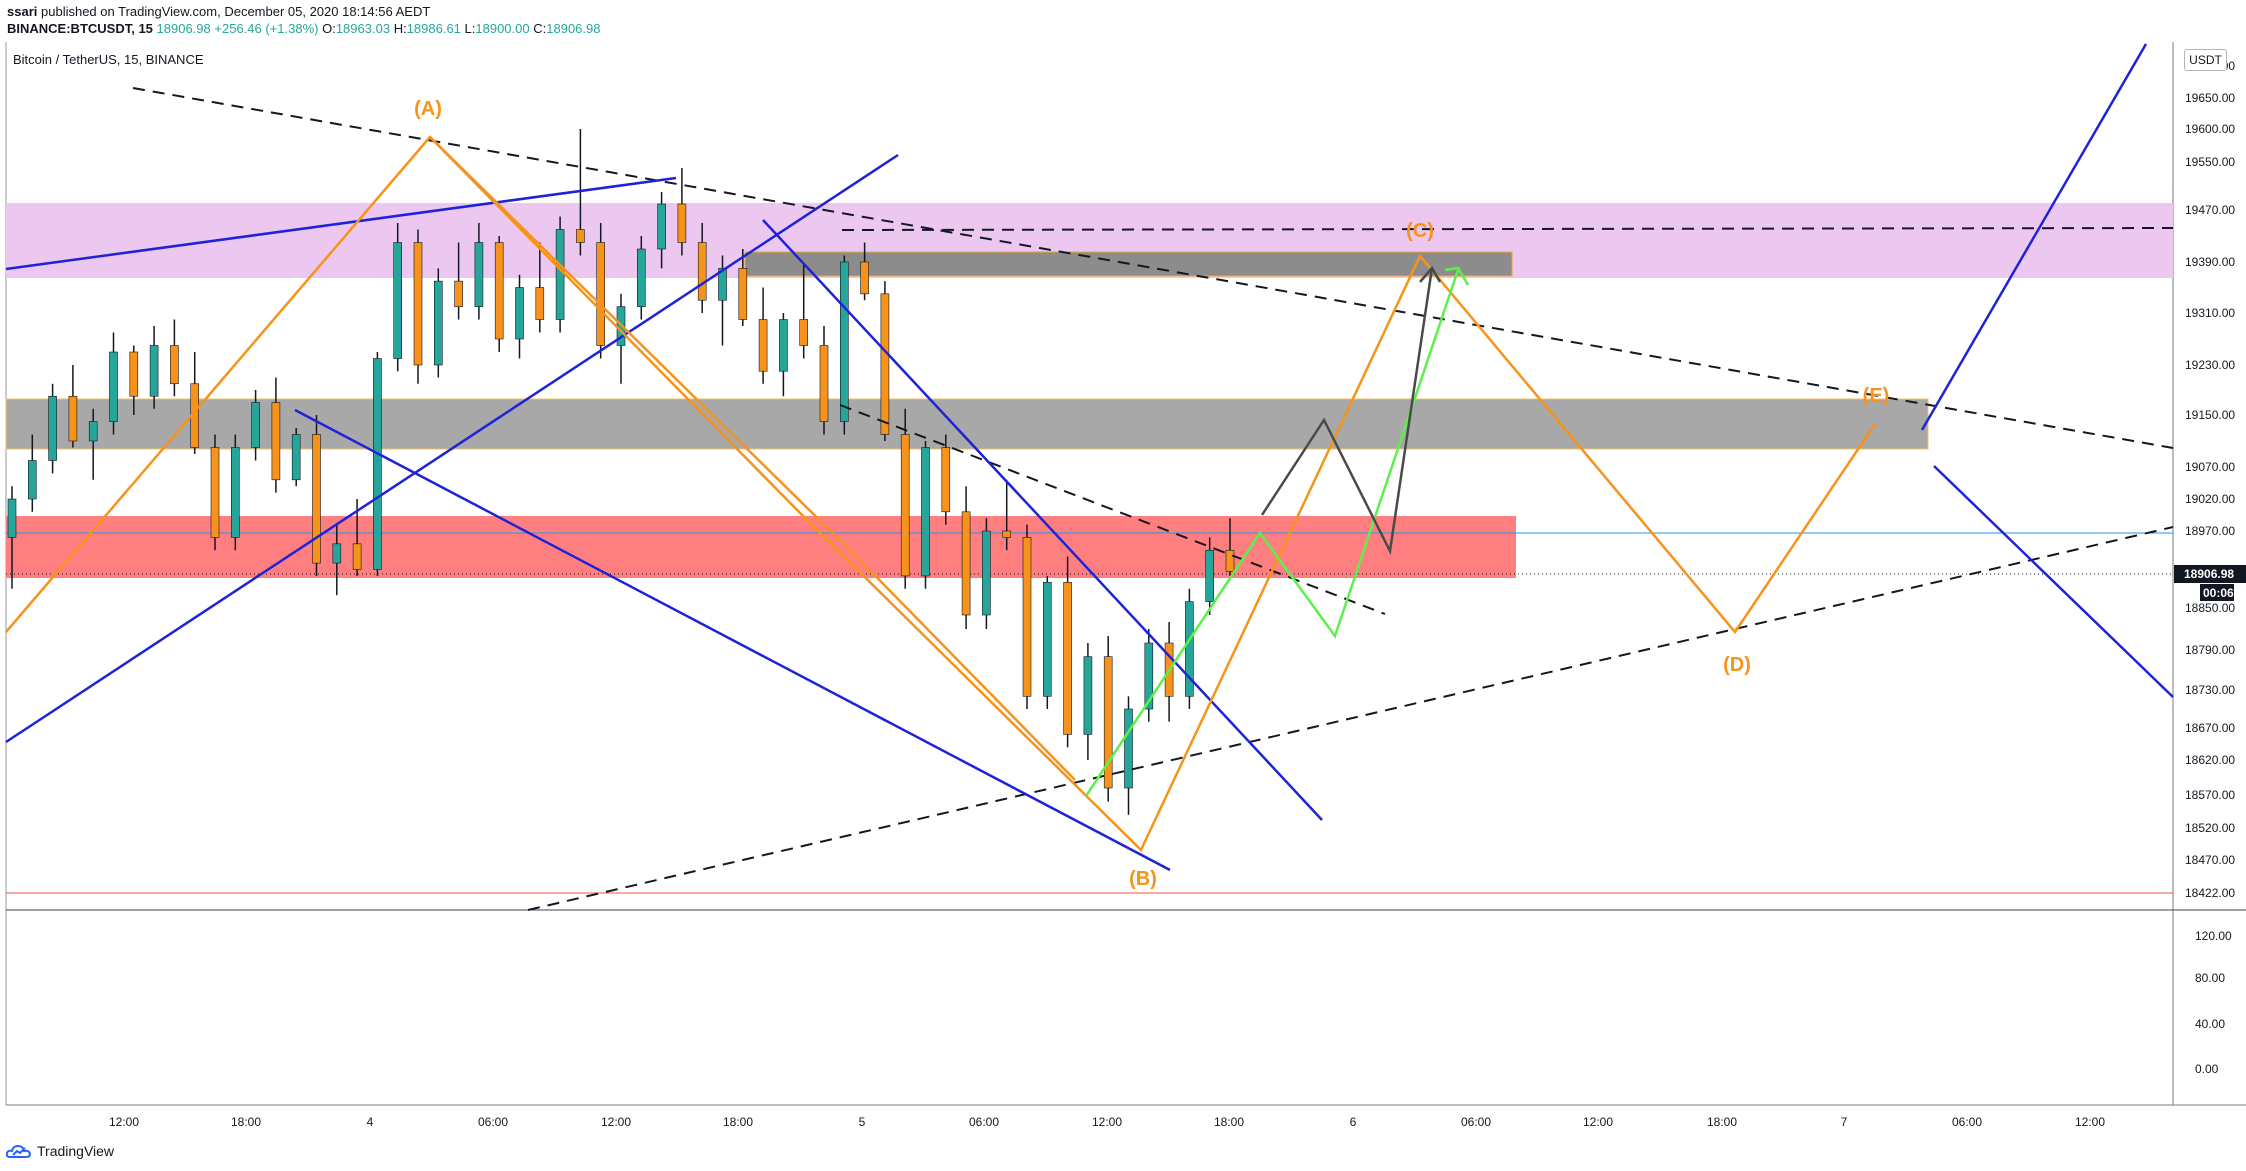 Image resolution: width=2246 pixels, height=1171 pixels. I want to click on gray-projection-path, so click(1347, 411).